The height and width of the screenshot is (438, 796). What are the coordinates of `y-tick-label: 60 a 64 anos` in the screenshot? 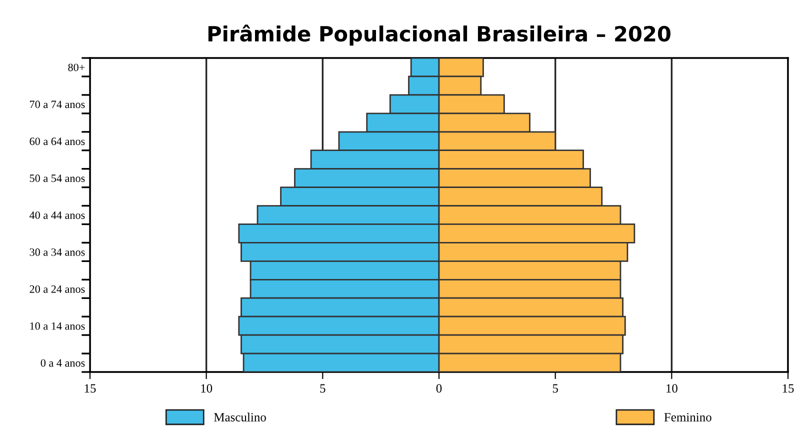 It's located at (57, 142).